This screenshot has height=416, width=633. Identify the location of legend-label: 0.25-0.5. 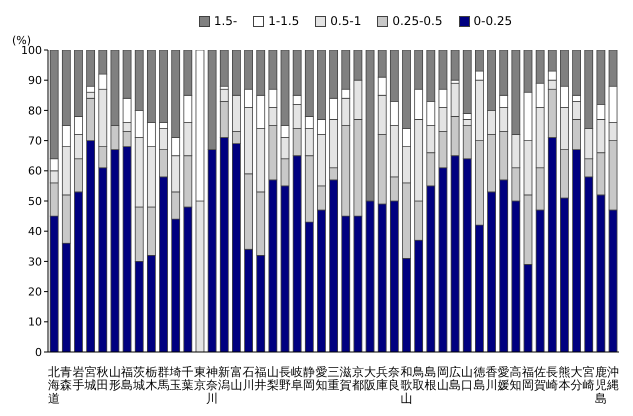
(417, 21).